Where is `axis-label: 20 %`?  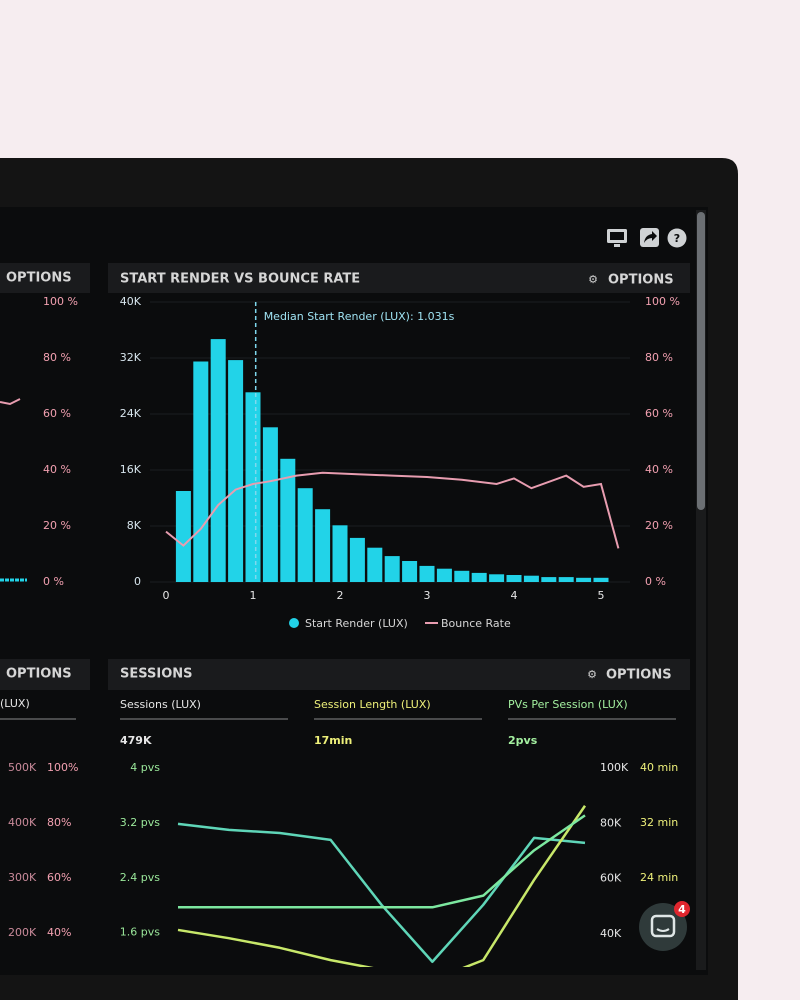
axis-label: 20 % is located at coordinates (57, 525).